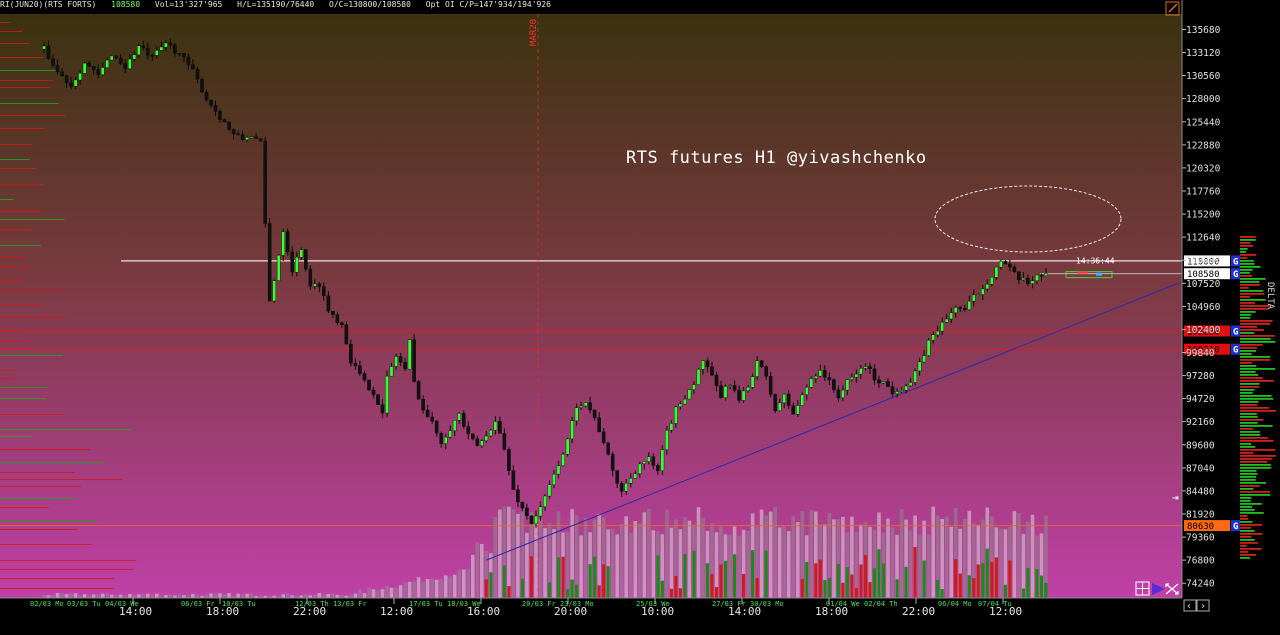  What do you see at coordinates (1203, 605) in the screenshot?
I see `scroll-right-icon` at bounding box center [1203, 605].